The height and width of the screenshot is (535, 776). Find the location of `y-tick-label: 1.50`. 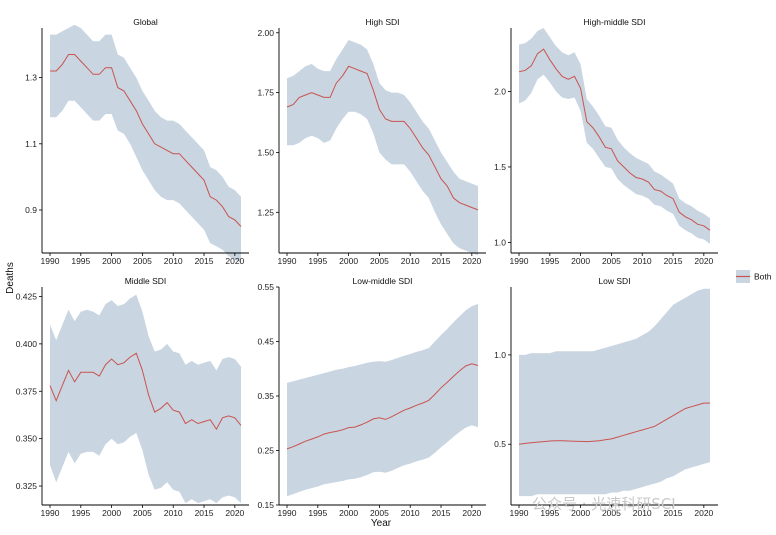

y-tick-label: 1.50 is located at coordinates (265, 152).